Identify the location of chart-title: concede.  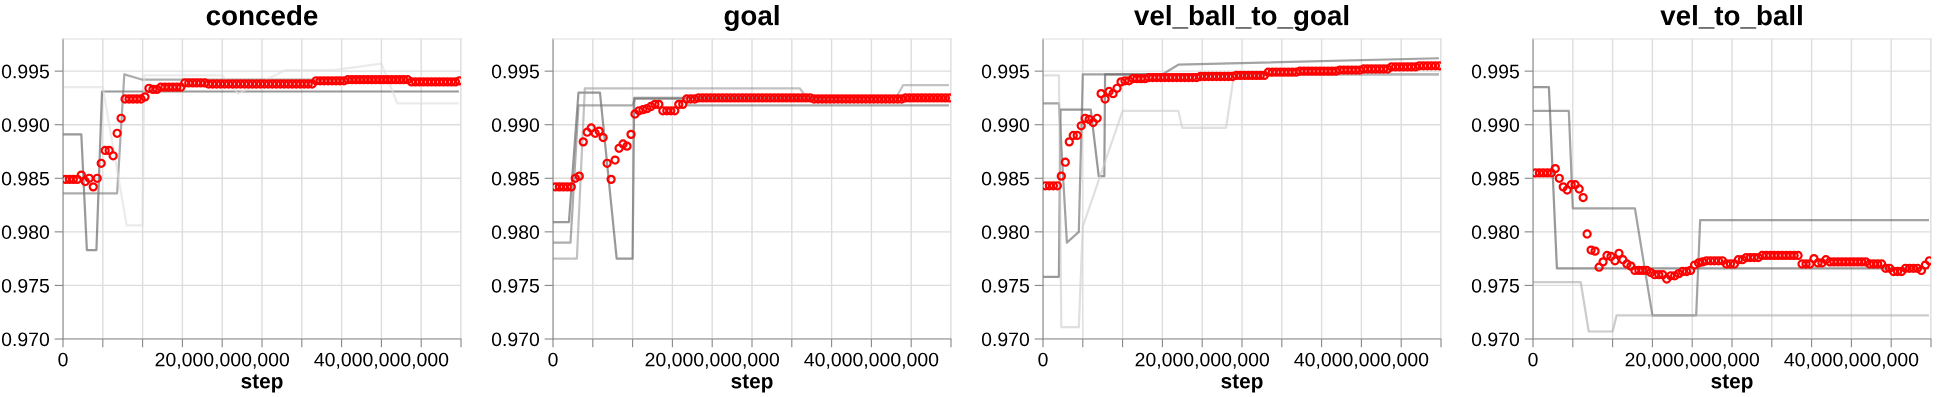
(262, 15).